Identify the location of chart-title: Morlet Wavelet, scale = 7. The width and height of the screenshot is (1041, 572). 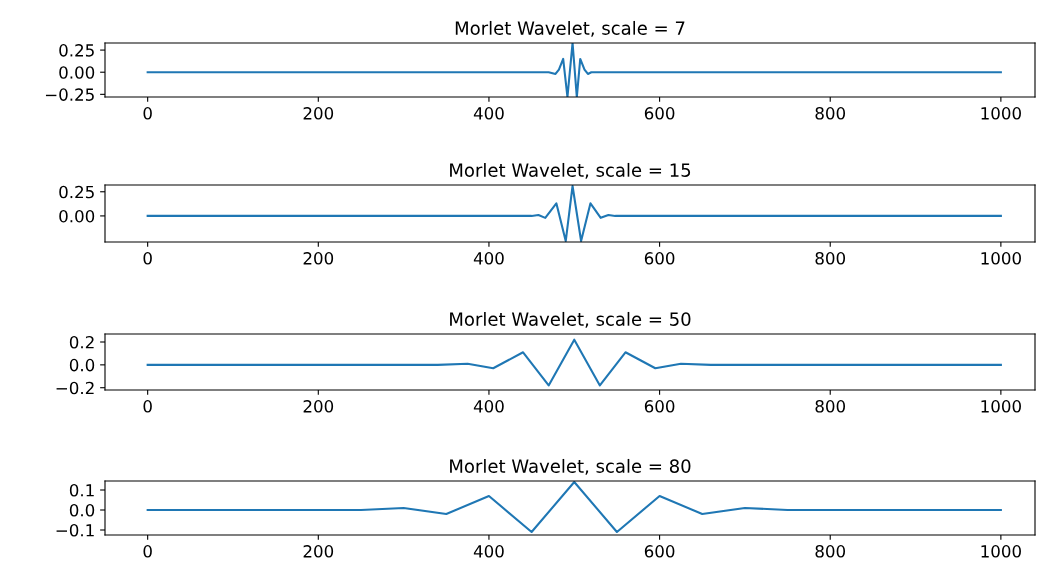
(570, 28).